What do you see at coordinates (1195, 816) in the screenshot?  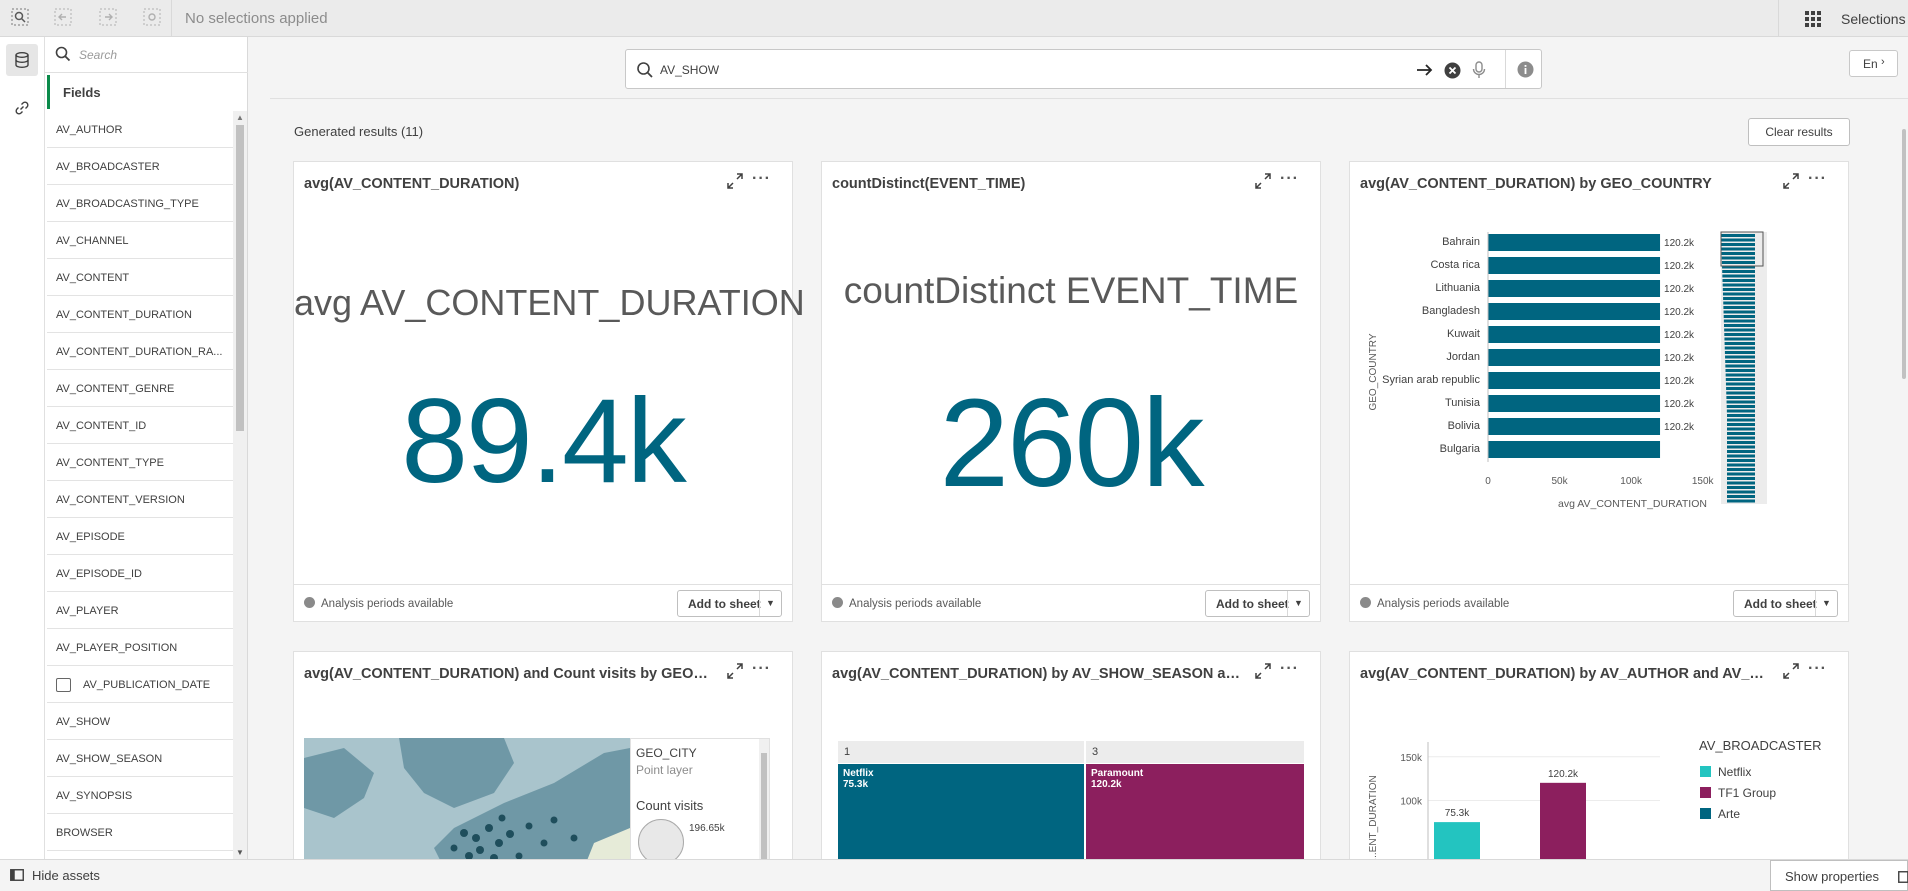 I see `treemap-cell-paramount: Paramount 120.2k` at bounding box center [1195, 816].